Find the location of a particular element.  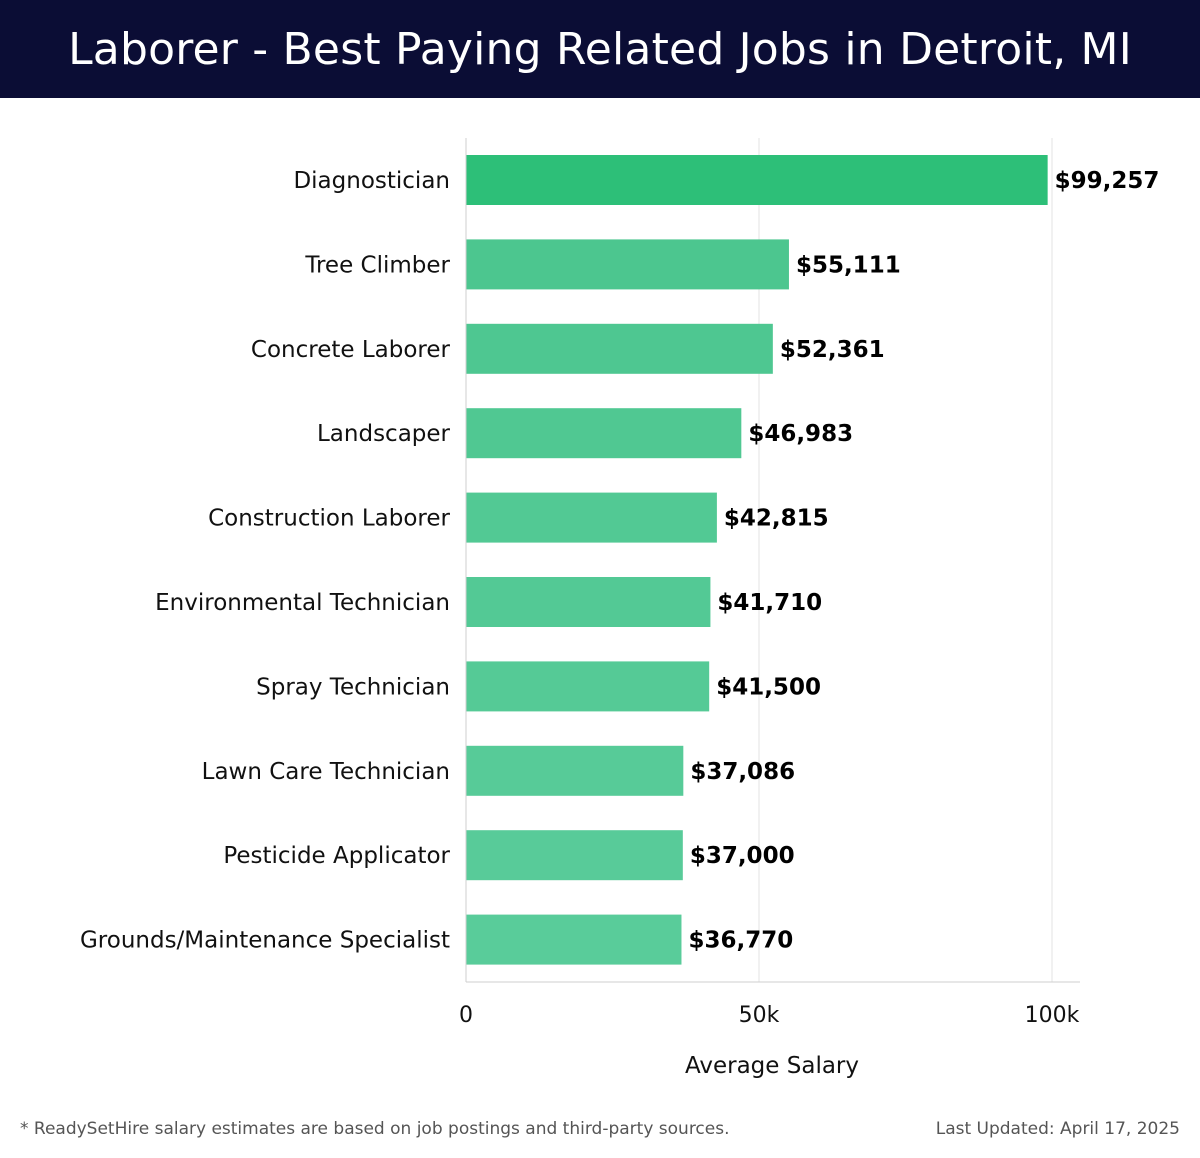

category-label: Concrete Laborer is located at coordinates (351, 350).